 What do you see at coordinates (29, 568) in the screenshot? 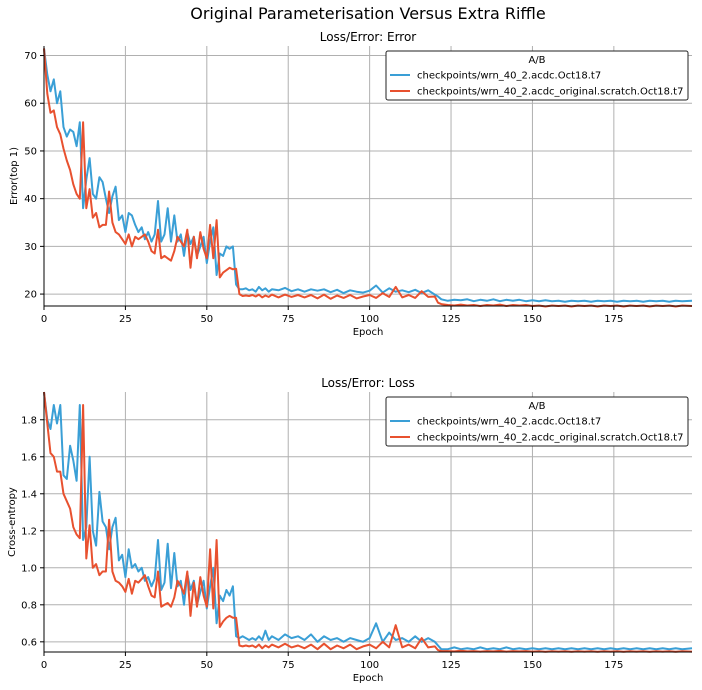
I see `y-tick-label: 1.0` at bounding box center [29, 568].